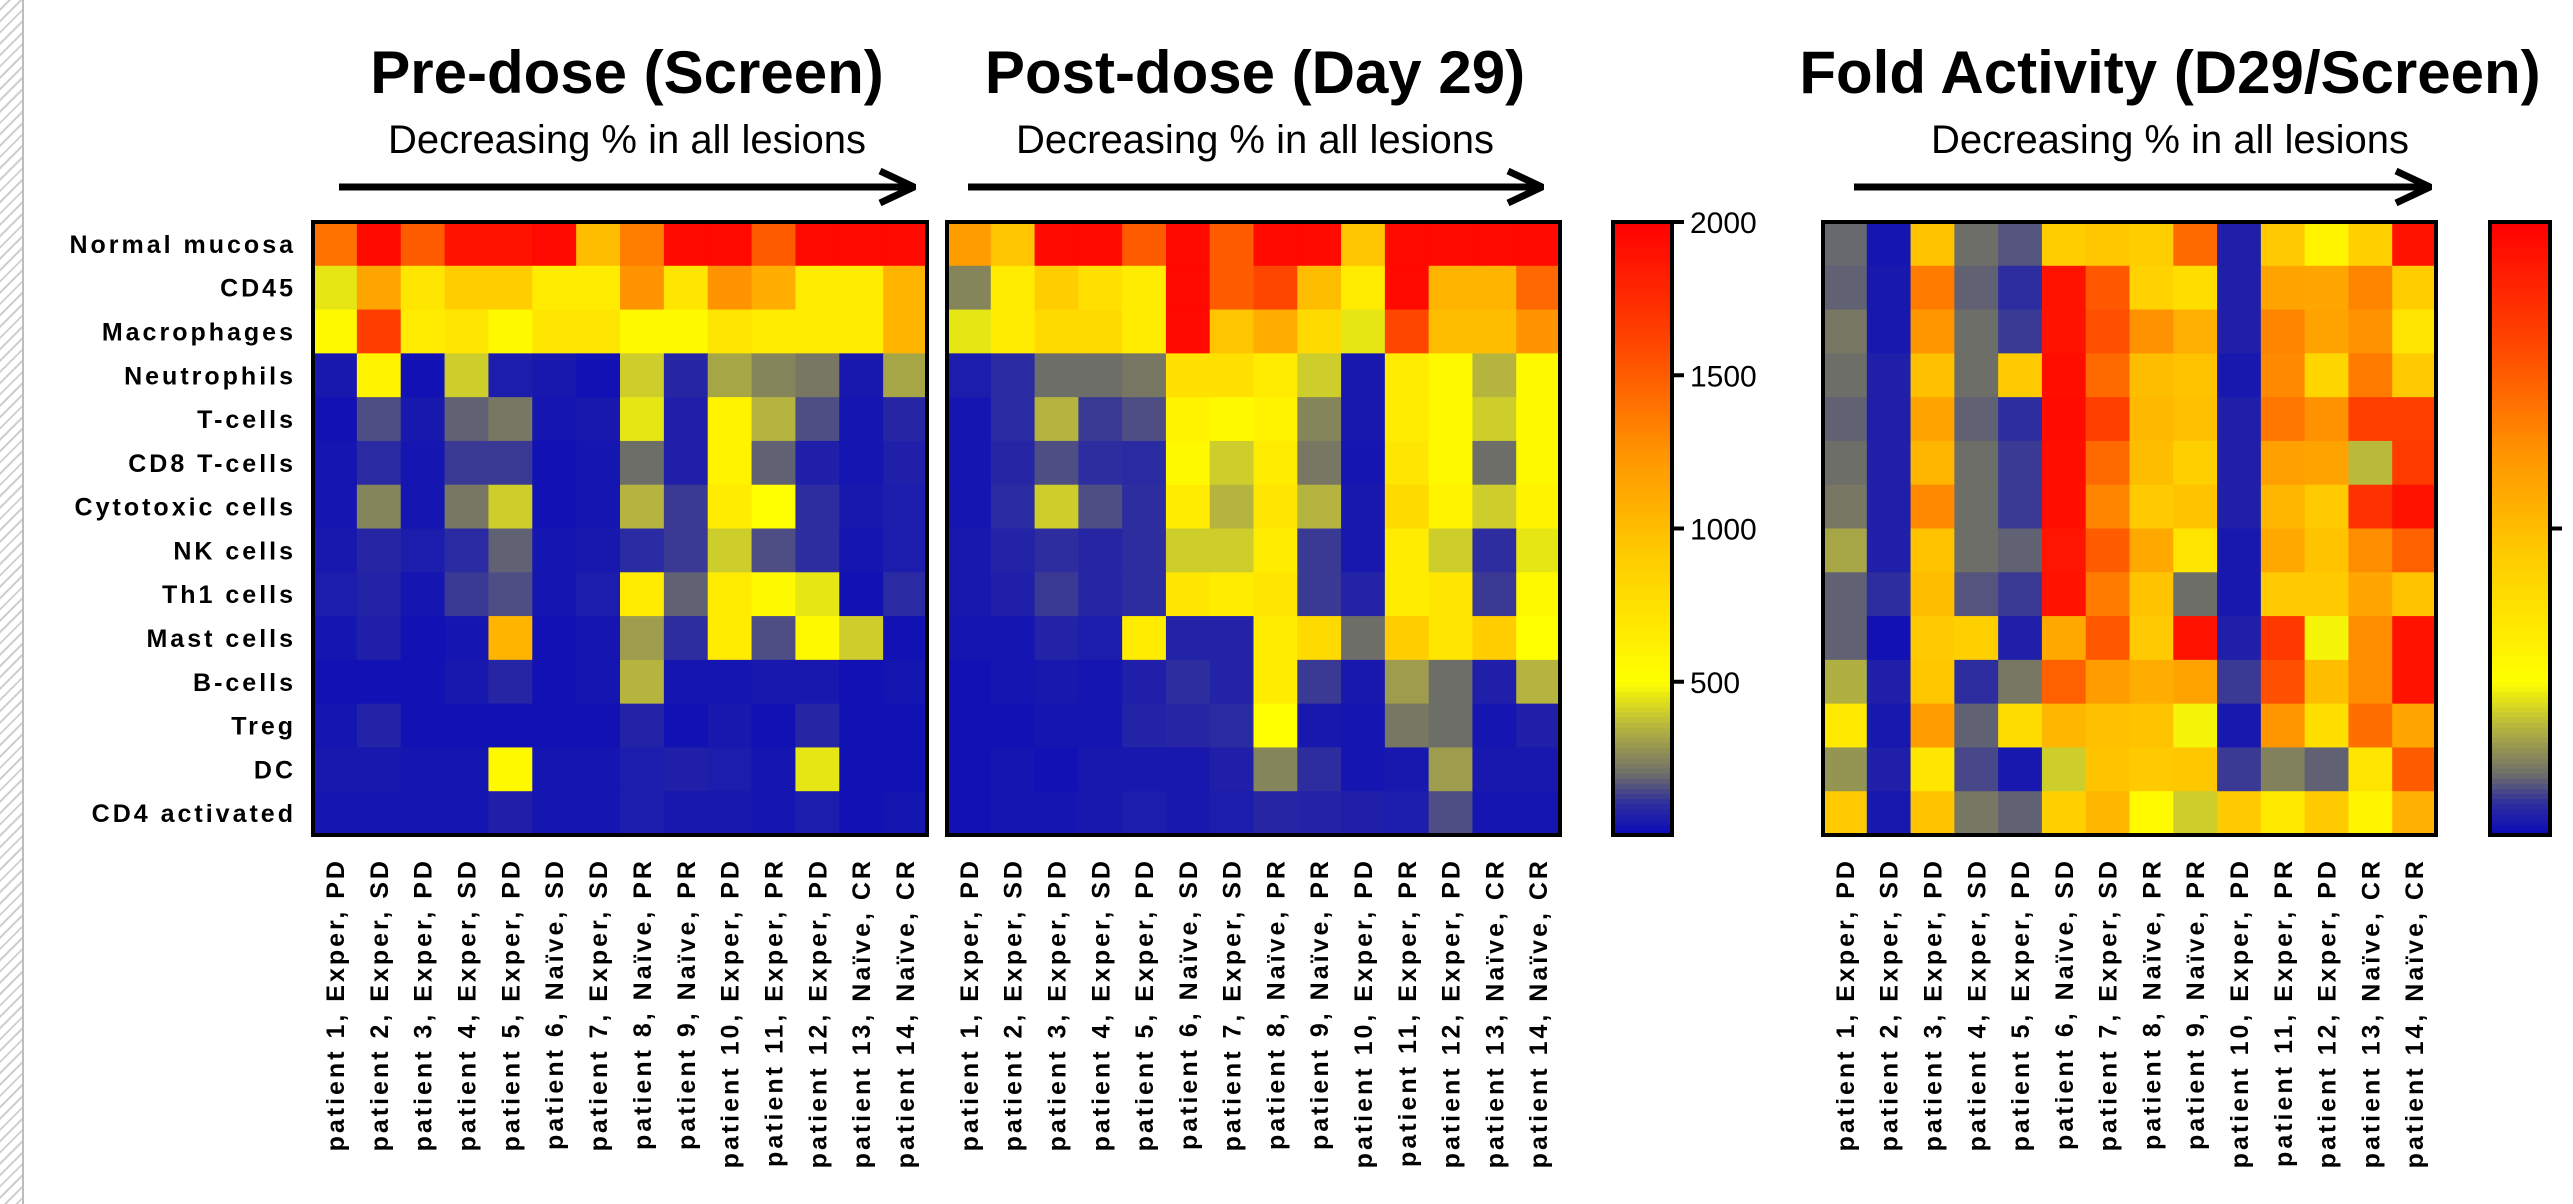 This screenshot has height=1204, width=2573. Describe the element at coordinates (1723, 223) in the screenshot. I see `colorbar-tick-label: 2000` at that location.